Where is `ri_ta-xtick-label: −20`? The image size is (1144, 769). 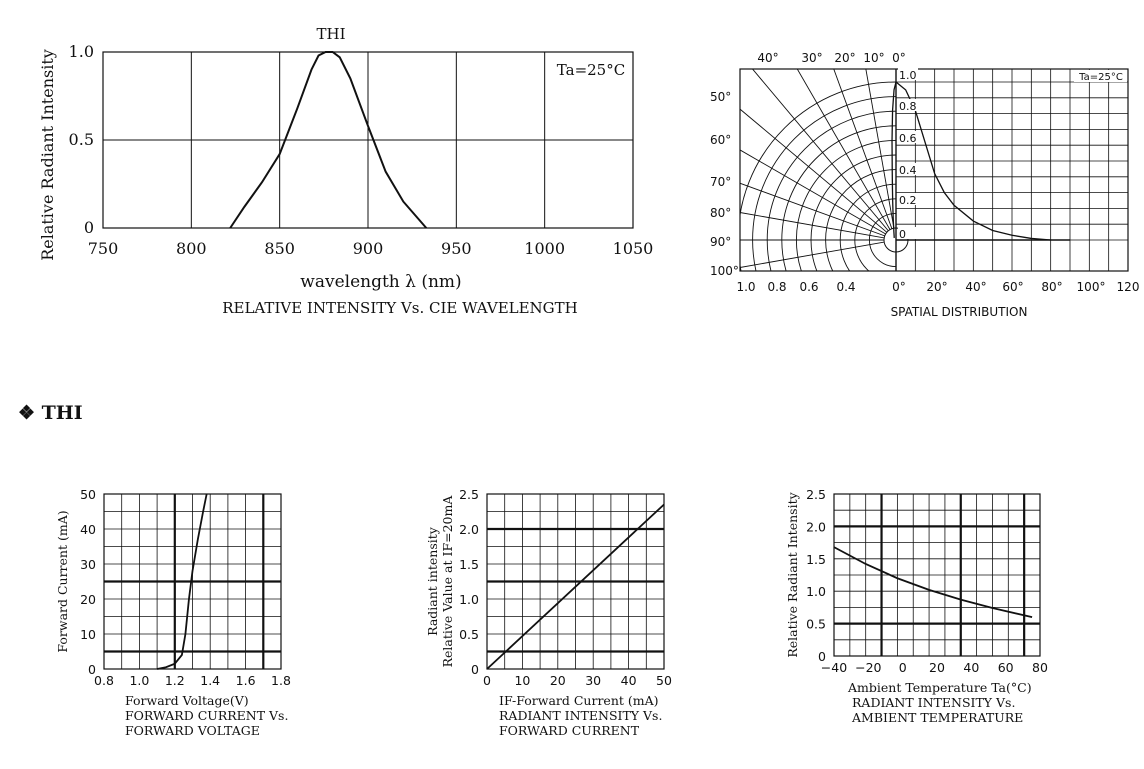
ri_ta-xtick-label: −20 is located at coordinates (868, 667).